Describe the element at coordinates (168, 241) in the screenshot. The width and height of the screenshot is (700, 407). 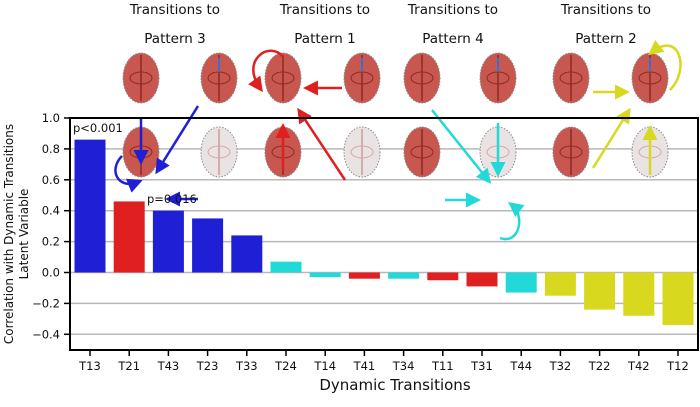
I see `bar-t43` at that location.